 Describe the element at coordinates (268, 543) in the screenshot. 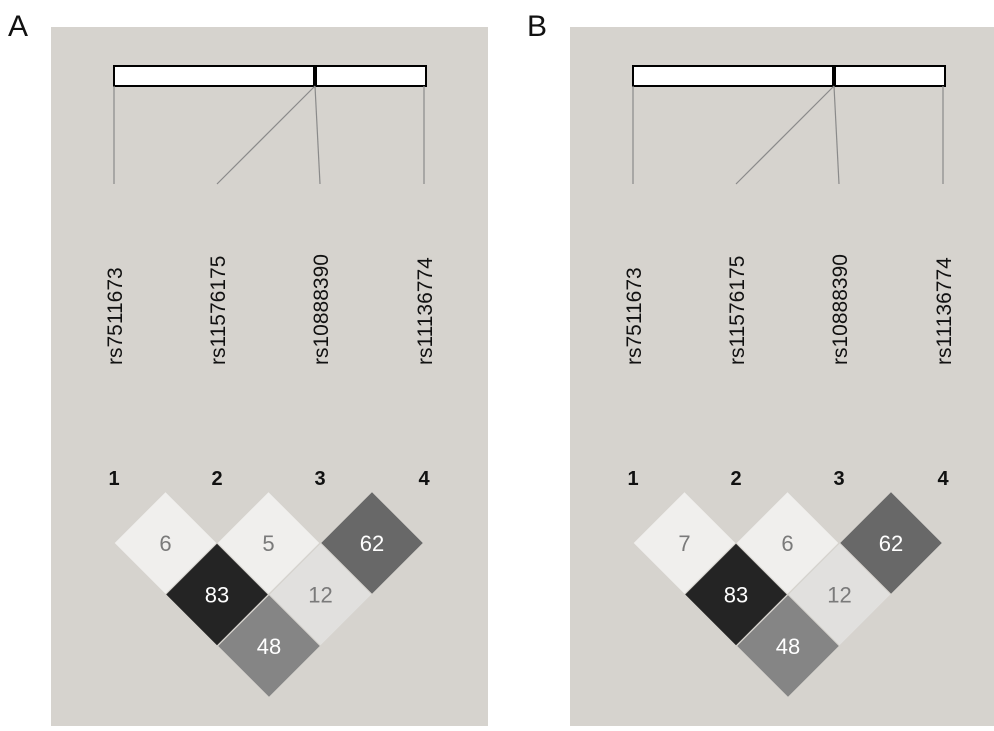

I see `ld-value: 5` at that location.